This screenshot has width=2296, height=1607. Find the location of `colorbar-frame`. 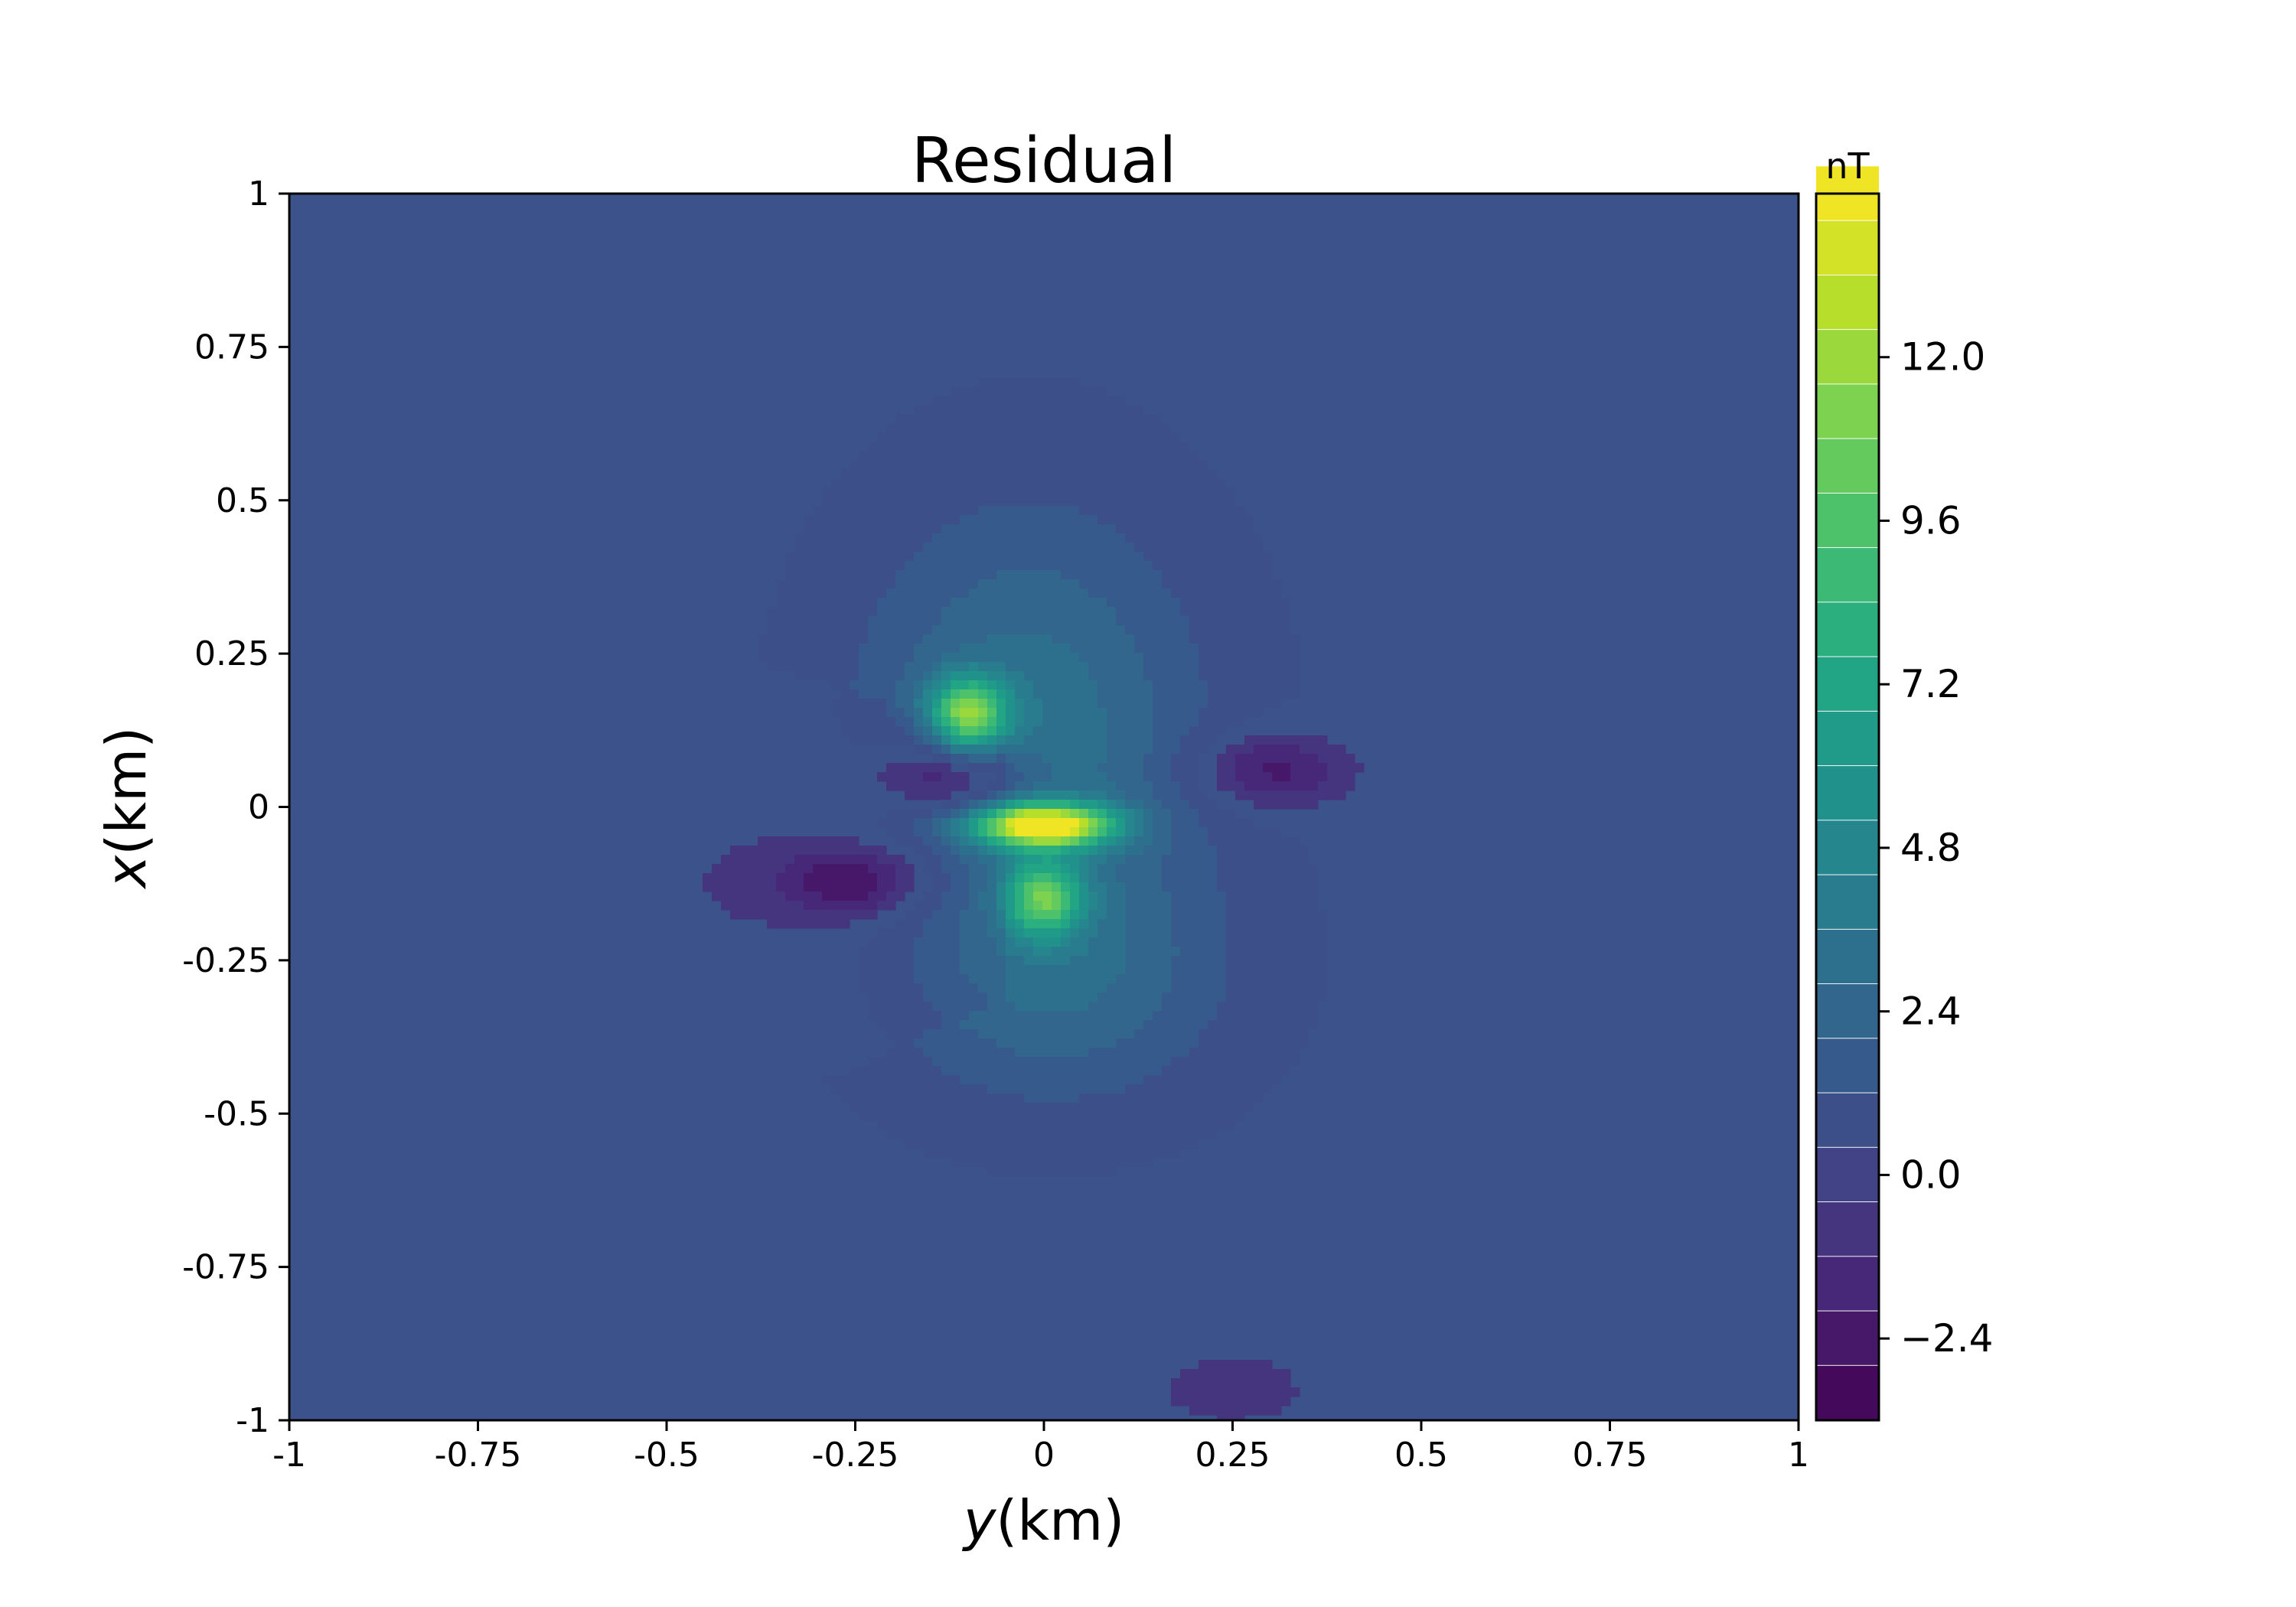

colorbar-frame is located at coordinates (1847, 807).